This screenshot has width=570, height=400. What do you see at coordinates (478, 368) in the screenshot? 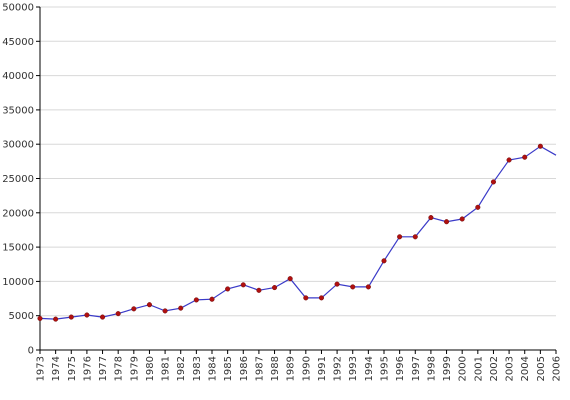
I see `x-tick-label: 2001` at bounding box center [478, 368].